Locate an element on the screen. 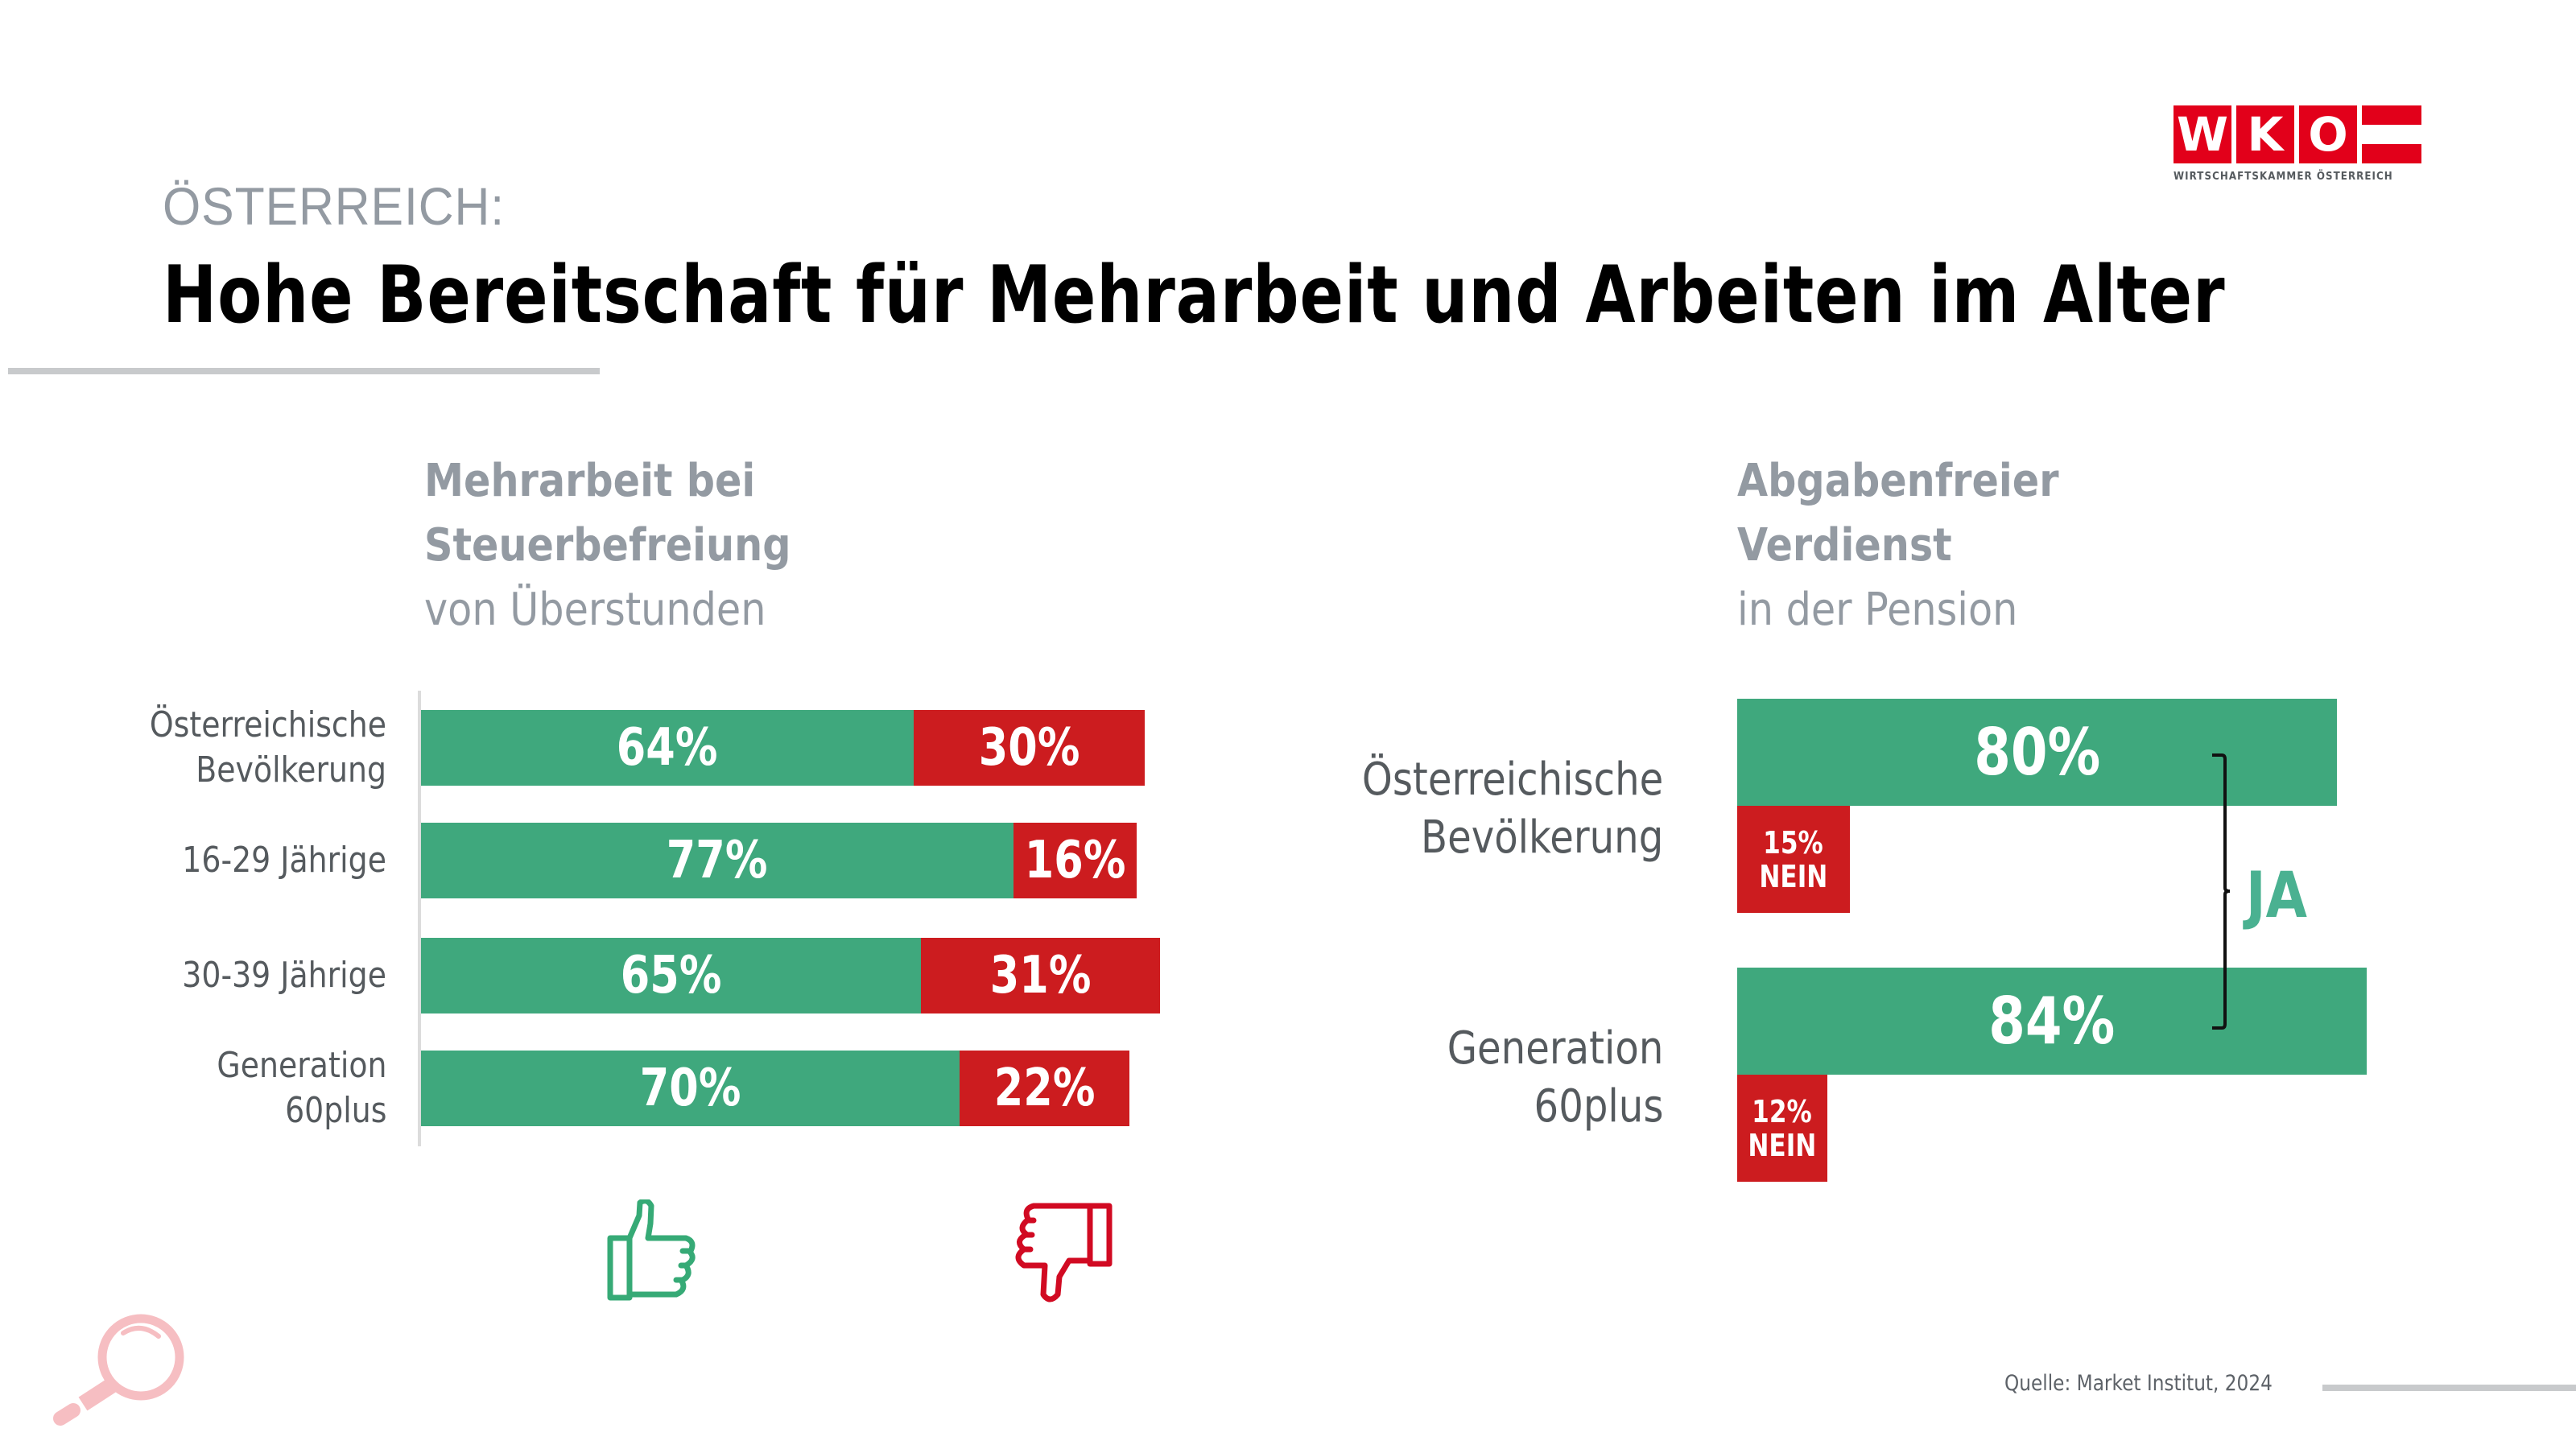 The width and height of the screenshot is (2576, 1449). bar-nein: 12% NEIN is located at coordinates (1782, 1128).